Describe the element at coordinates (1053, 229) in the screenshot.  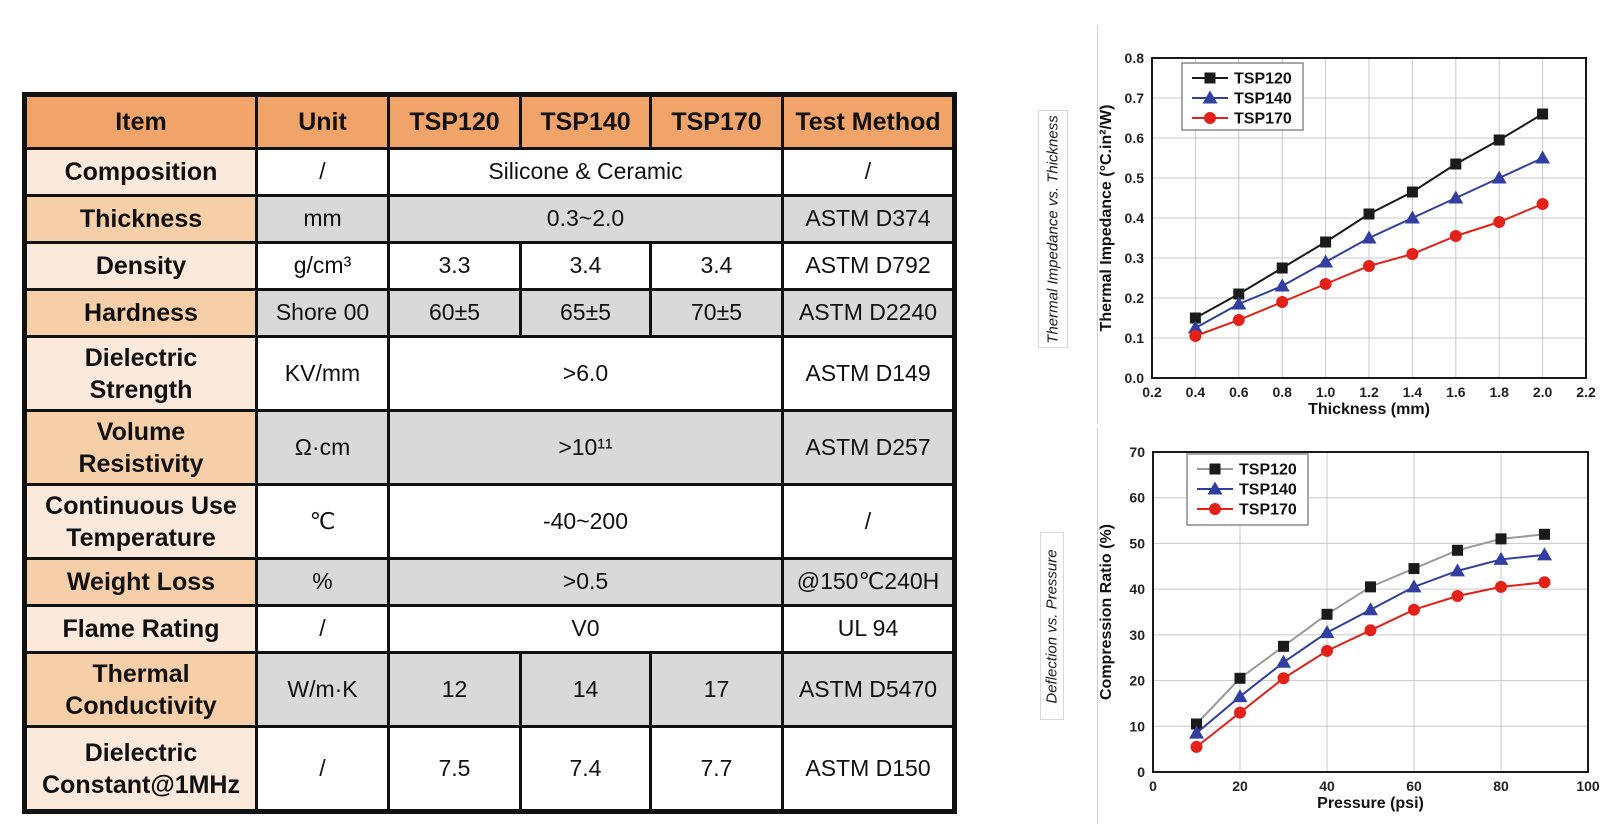
I see `thermal-chart-side-label: Thermal Impedance vs. Thickness` at that location.